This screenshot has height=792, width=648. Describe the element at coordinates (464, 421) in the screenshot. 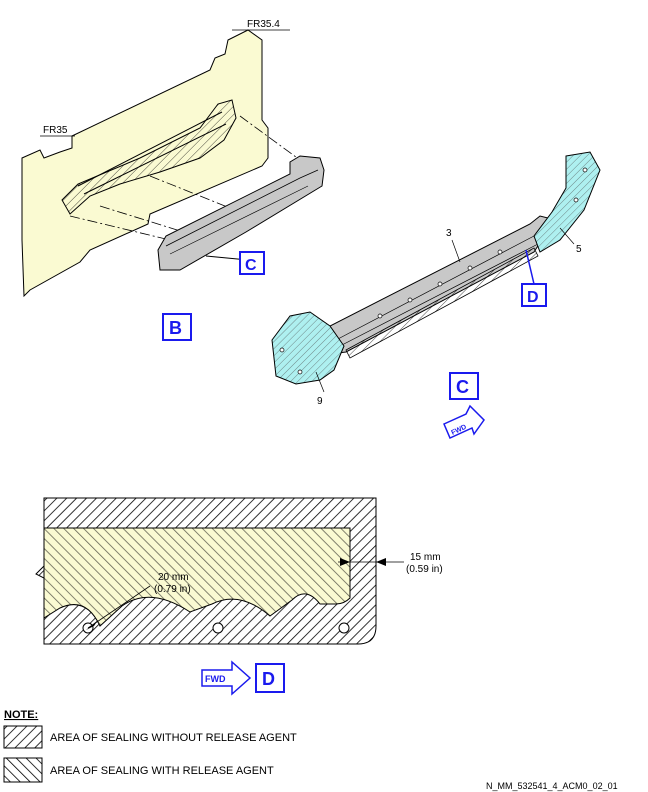

I see `fwd-arrow-iso: FWD` at that location.